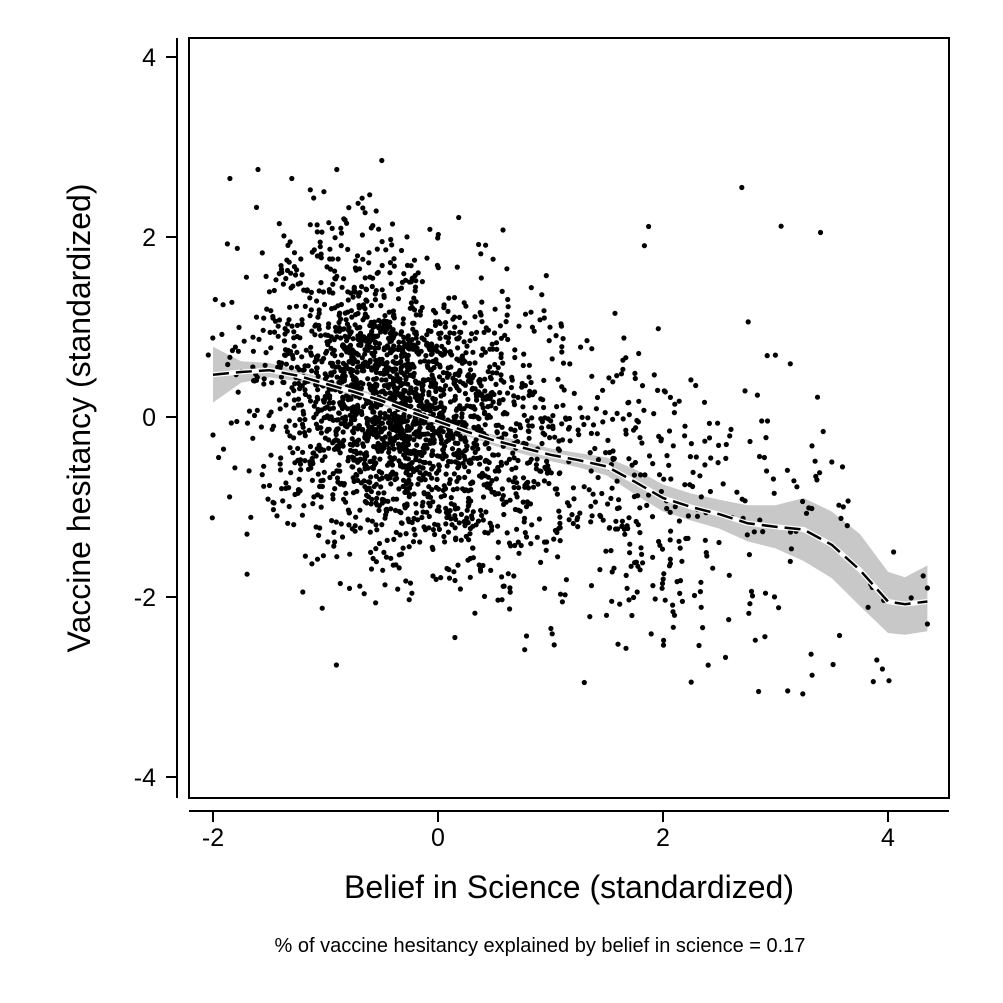  What do you see at coordinates (438, 838) in the screenshot?
I see `x-tick-label: 0` at bounding box center [438, 838].